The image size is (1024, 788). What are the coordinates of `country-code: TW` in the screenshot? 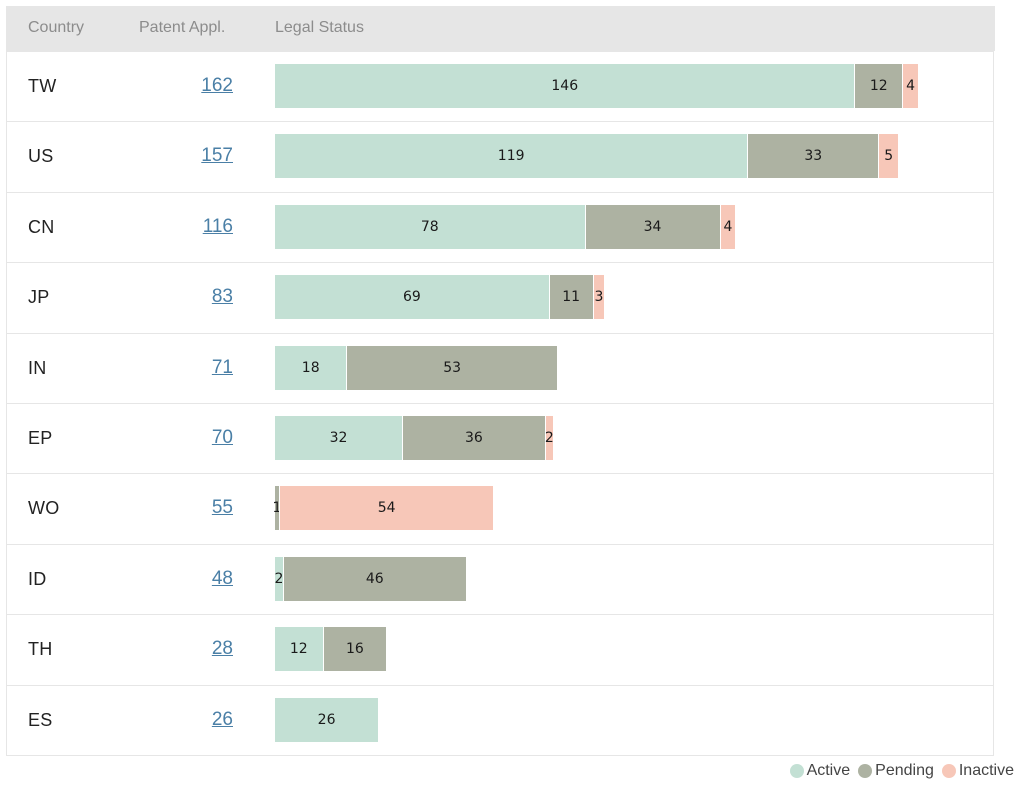 It's located at (42, 86).